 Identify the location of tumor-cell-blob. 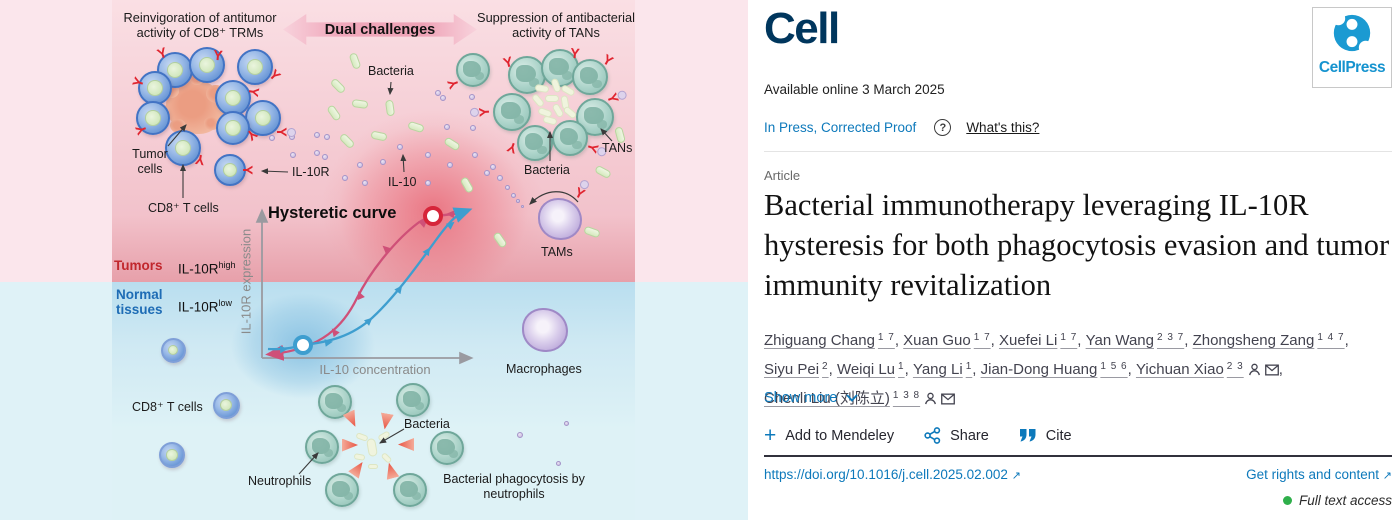
(211, 123).